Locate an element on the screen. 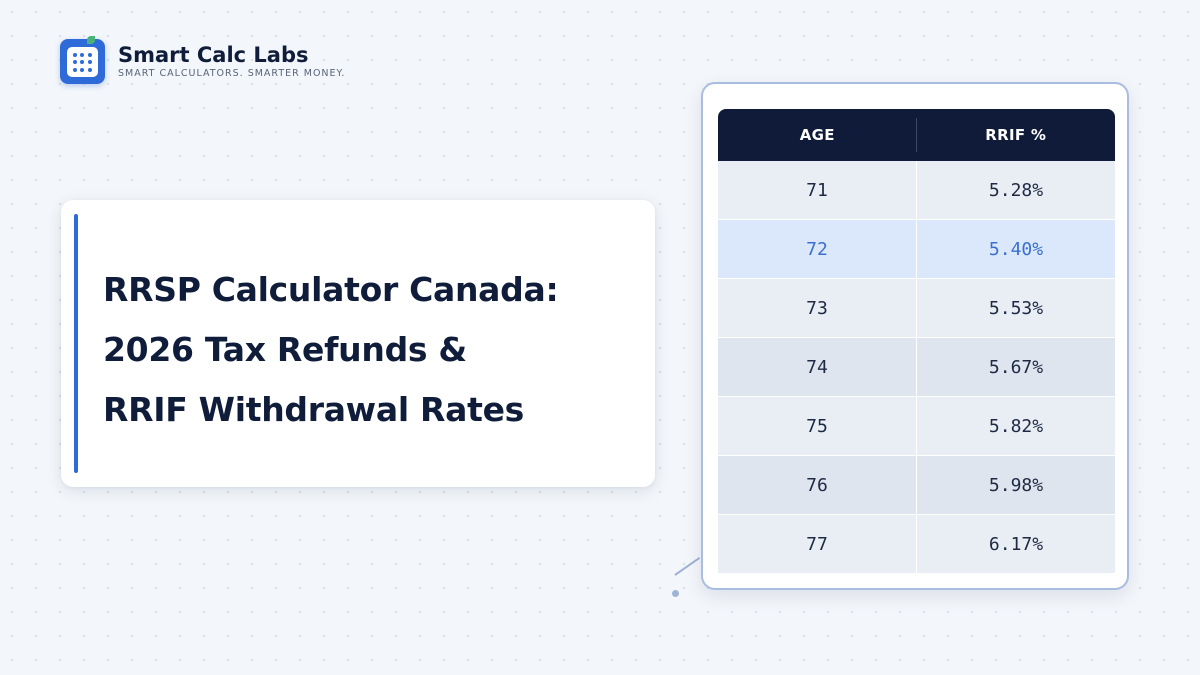 This screenshot has width=1200, height=675. age-cell: 73 is located at coordinates (817, 308).